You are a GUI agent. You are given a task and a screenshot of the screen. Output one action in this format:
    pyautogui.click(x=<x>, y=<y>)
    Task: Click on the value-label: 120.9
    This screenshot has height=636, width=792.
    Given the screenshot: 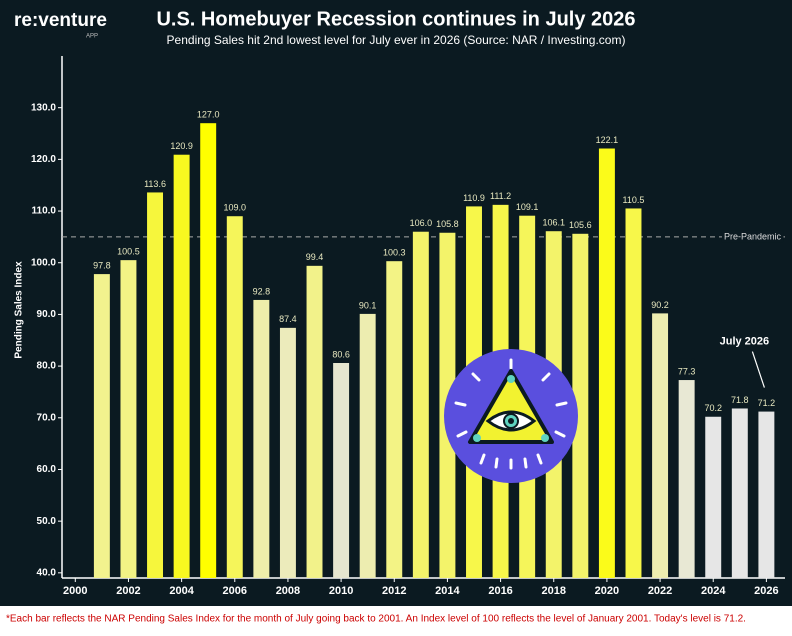 What is the action you would take?
    pyautogui.click(x=181, y=146)
    